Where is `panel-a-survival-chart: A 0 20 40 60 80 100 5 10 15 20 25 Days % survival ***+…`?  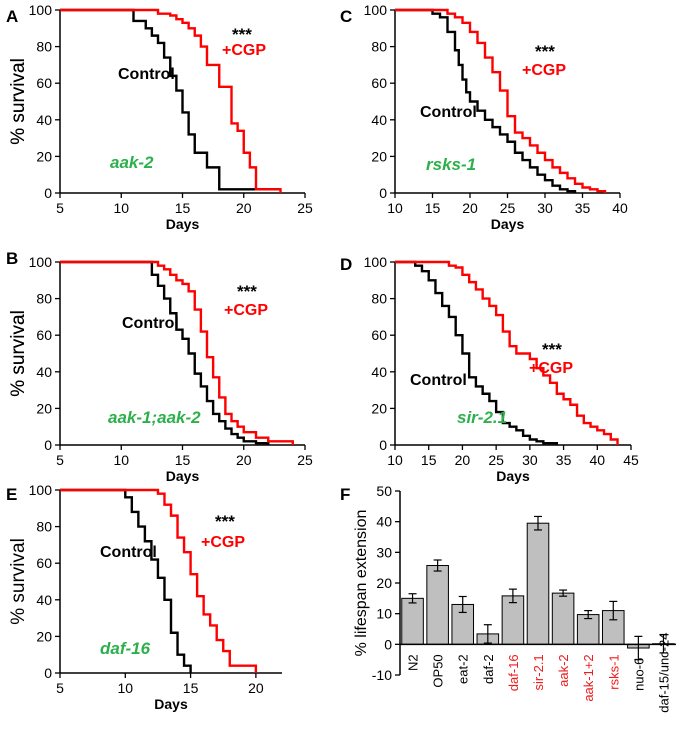
panel-a-survival-chart: A 0 20 40 60 80 100 5 10 15 20 25 Days % survival ***+… is located at coordinates (159, 117).